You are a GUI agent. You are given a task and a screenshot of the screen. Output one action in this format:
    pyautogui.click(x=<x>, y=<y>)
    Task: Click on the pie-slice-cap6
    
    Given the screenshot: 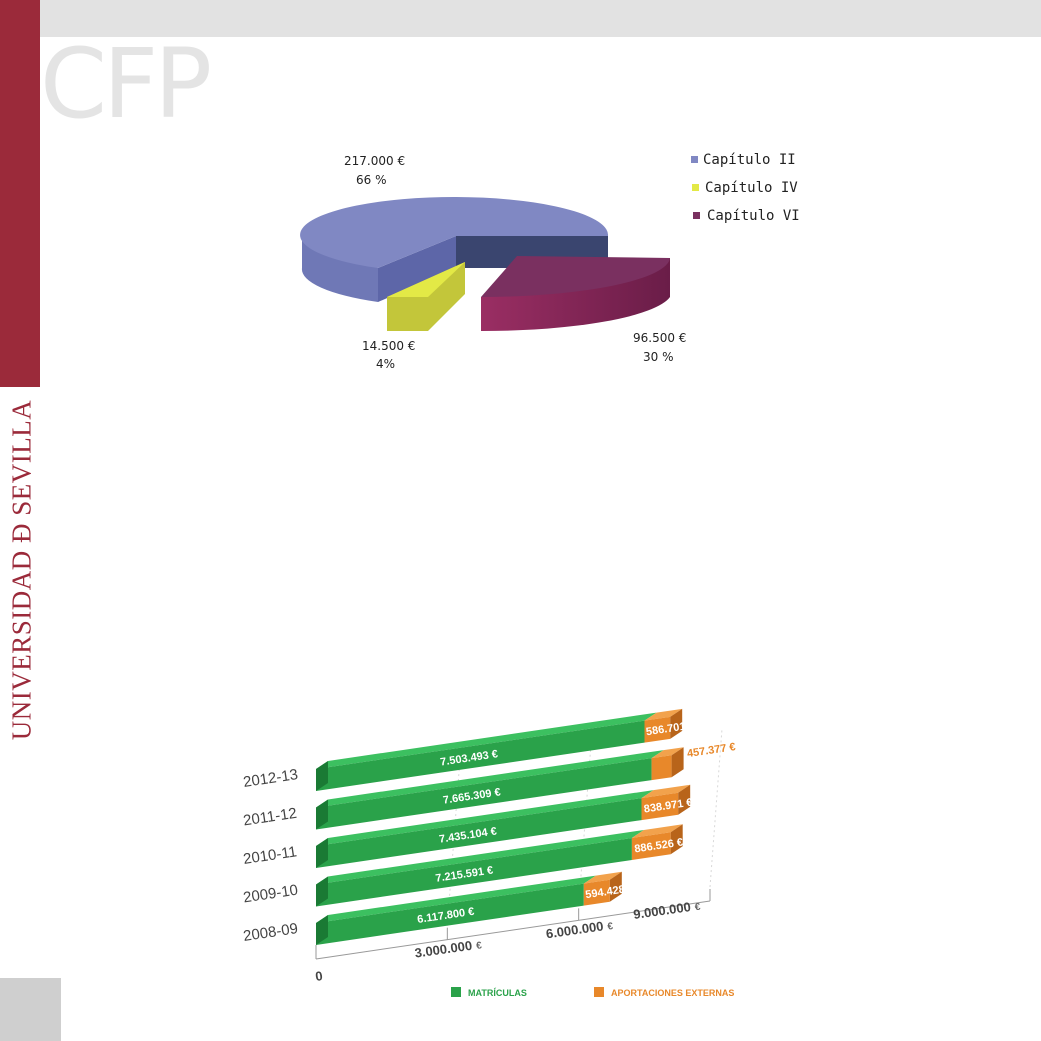 What is the action you would take?
    pyautogui.click(x=575, y=294)
    